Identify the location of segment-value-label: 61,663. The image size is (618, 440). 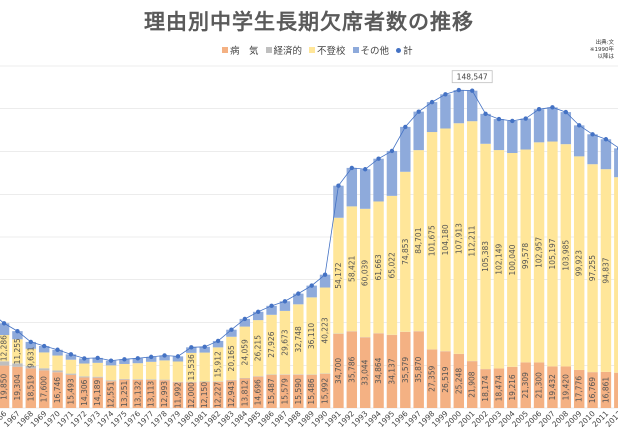
(378, 267).